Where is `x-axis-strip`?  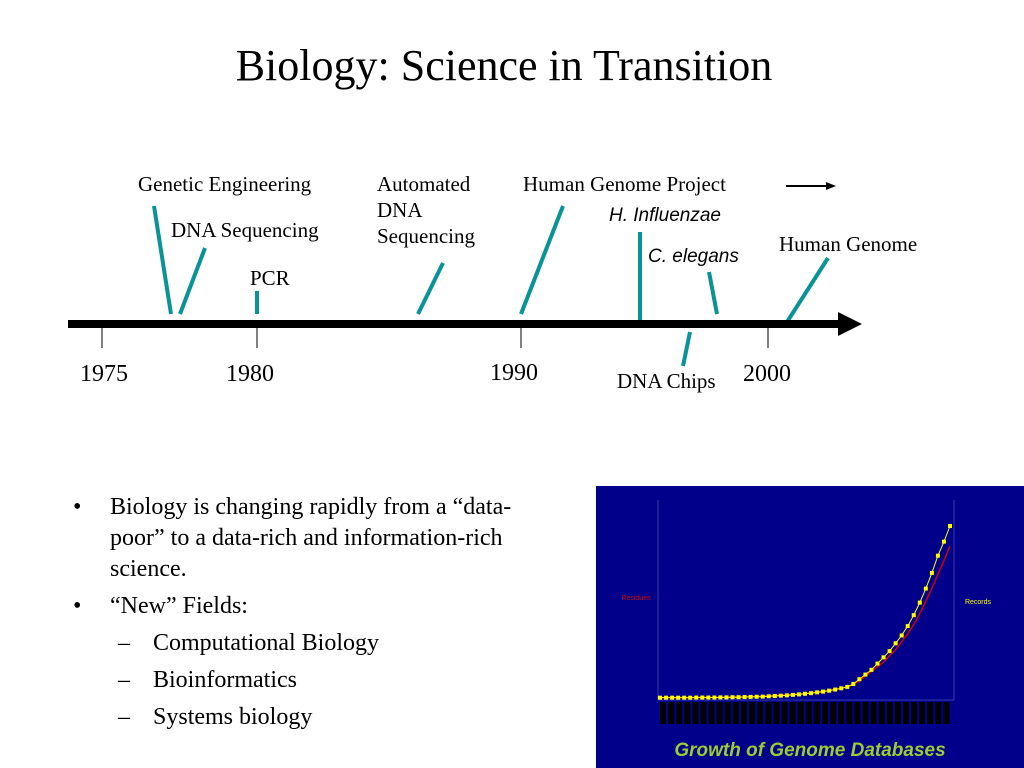 x-axis-strip is located at coordinates (805, 713).